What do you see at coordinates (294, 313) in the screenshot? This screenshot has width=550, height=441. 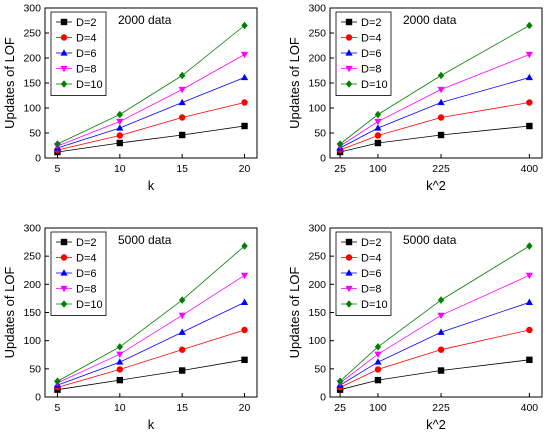 I see `y-axis-title: Updates of LOF` at bounding box center [294, 313].